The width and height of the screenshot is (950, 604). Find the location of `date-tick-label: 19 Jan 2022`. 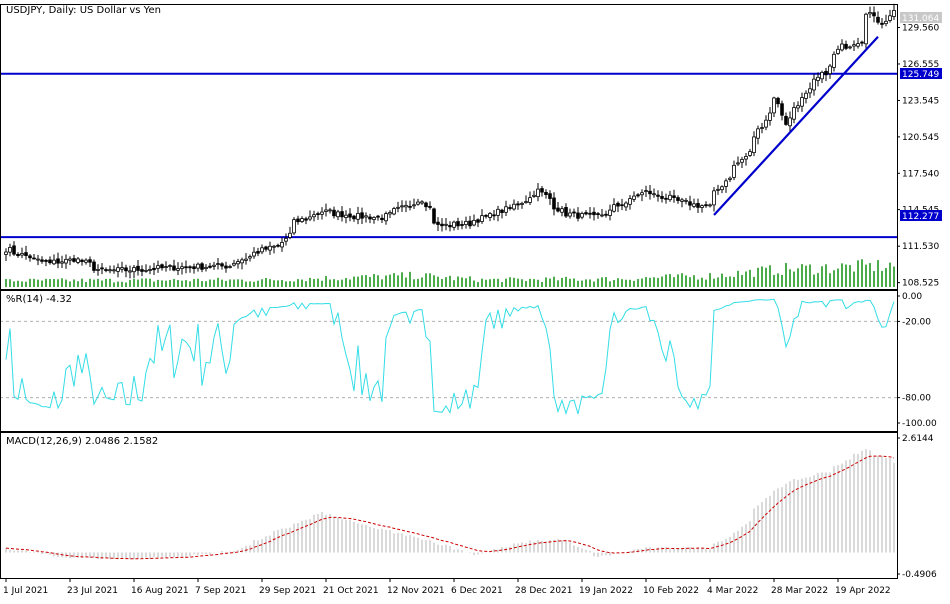

date-tick-label: 19 Jan 2022 is located at coordinates (606, 591).